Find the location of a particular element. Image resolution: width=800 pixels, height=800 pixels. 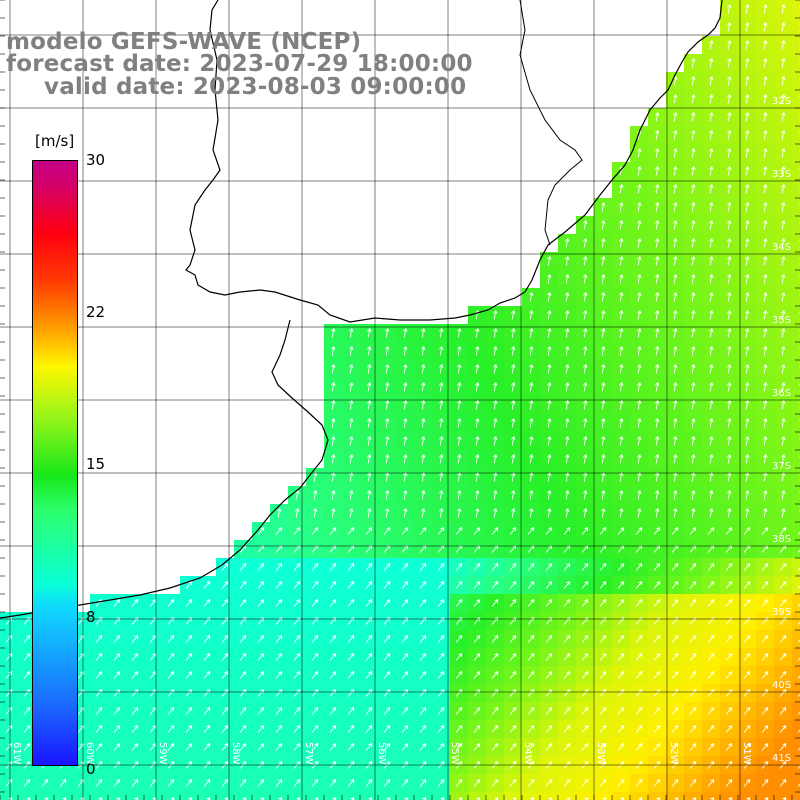

latitude-label: 38S is located at coordinates (782, 539).